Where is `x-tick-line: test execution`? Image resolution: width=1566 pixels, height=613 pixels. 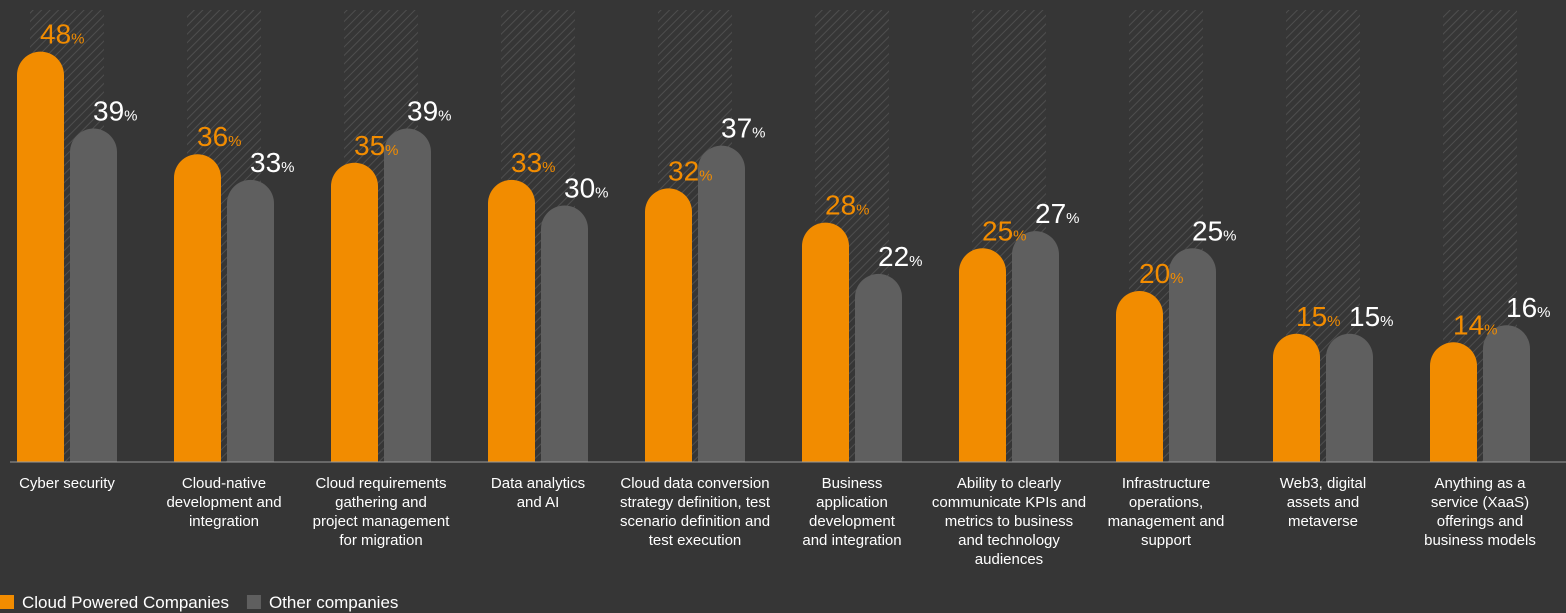 x-tick-line: test execution is located at coordinates (695, 540).